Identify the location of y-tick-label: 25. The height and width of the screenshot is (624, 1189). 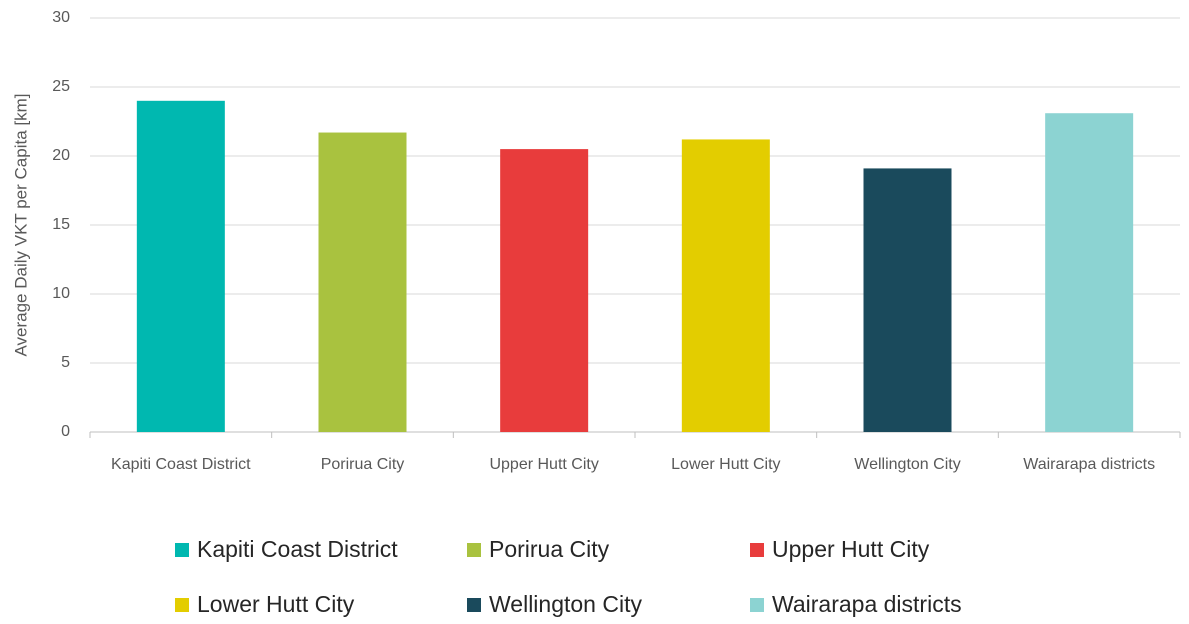
(61, 86).